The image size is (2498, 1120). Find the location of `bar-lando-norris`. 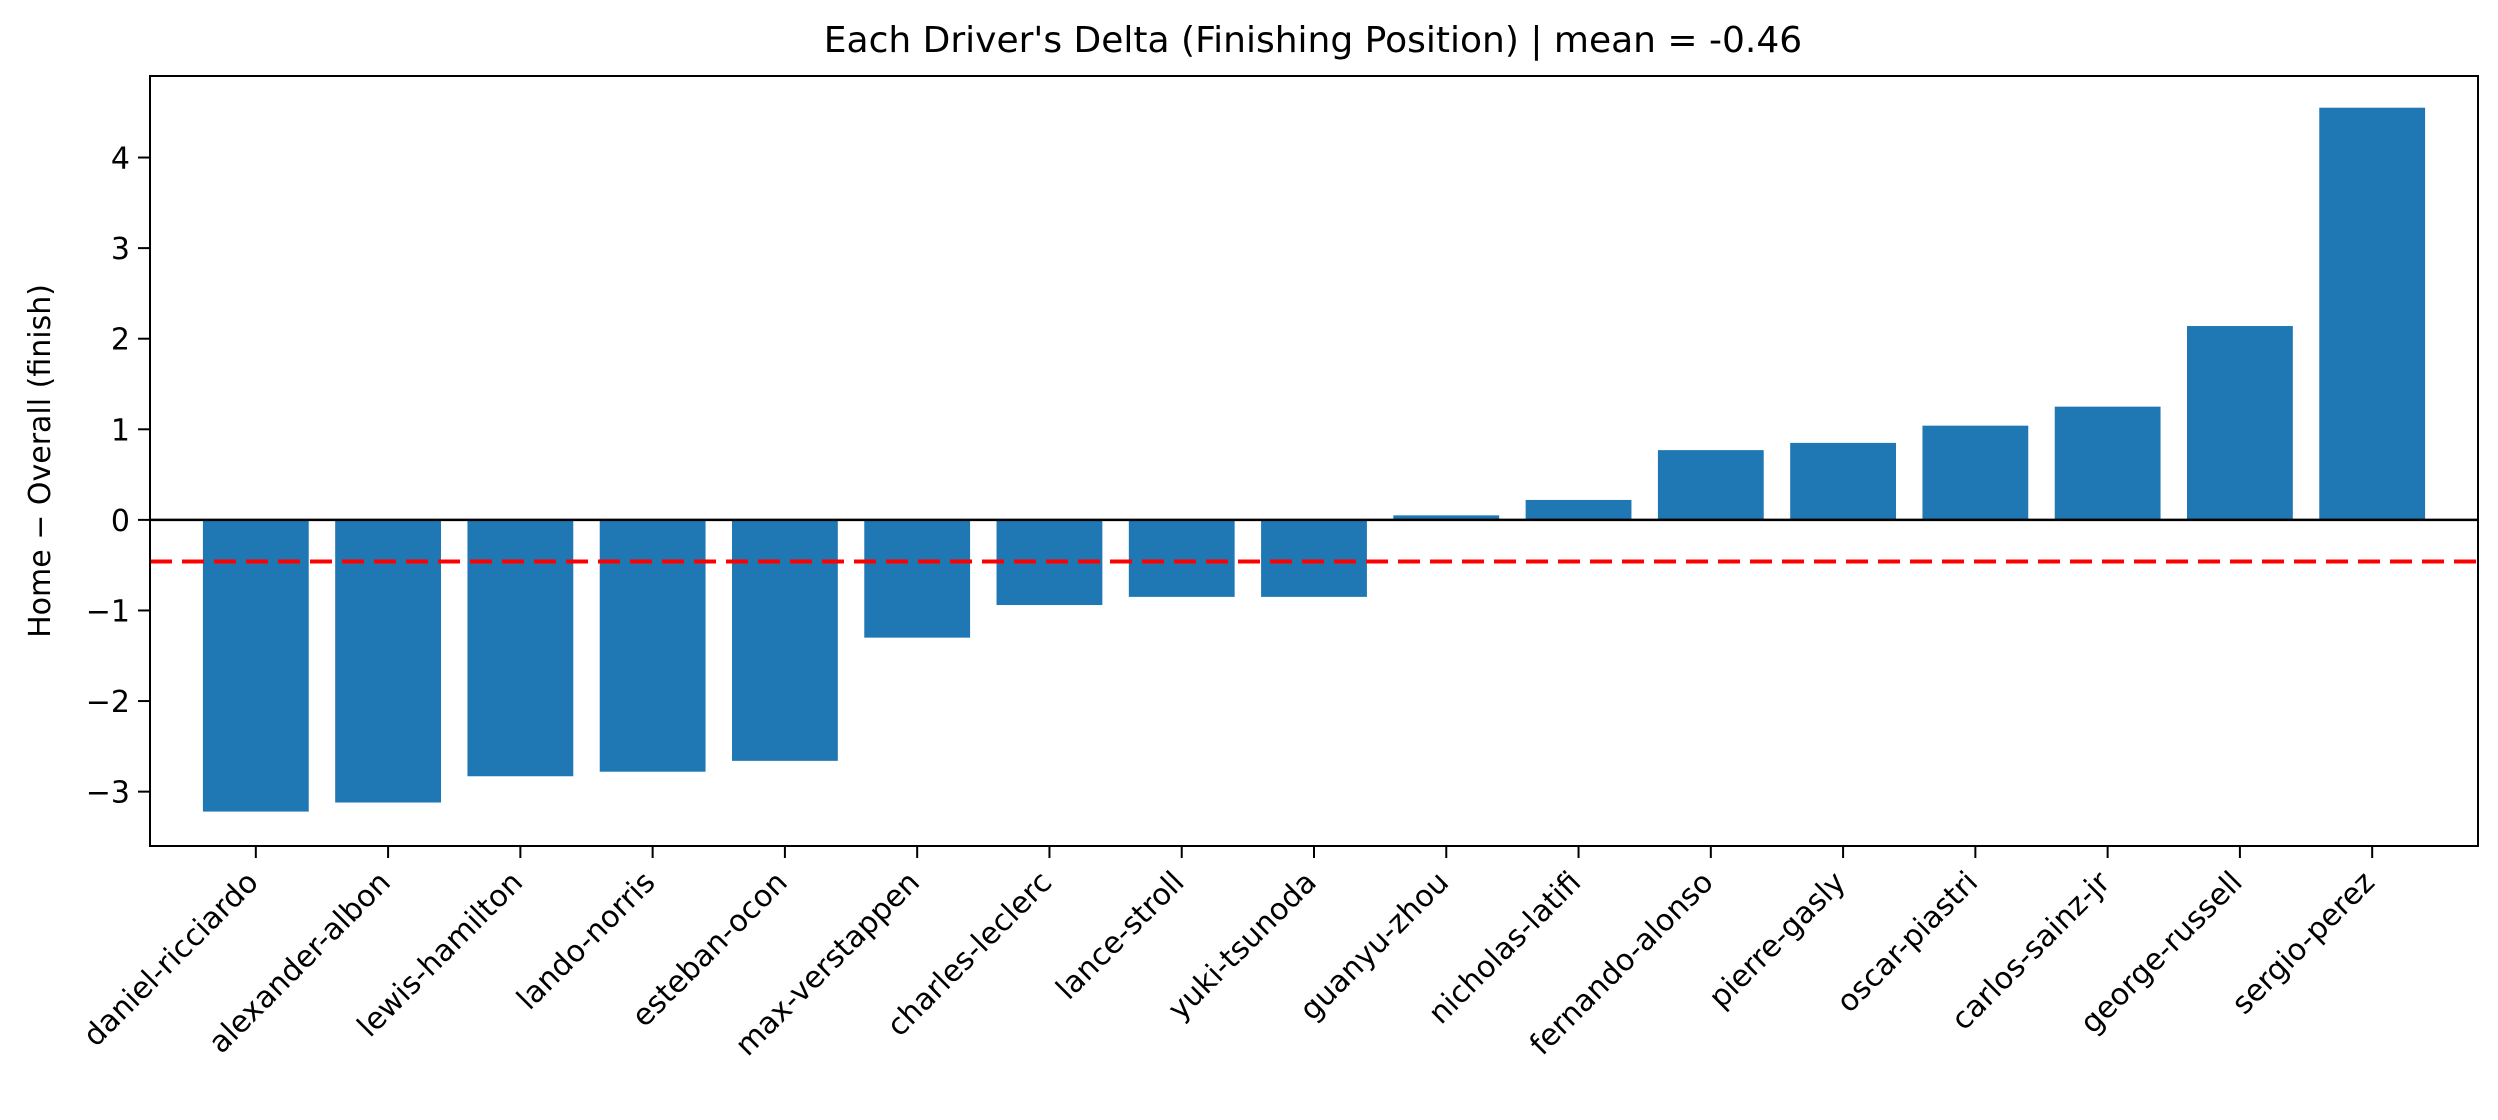

bar-lando-norris is located at coordinates (652, 645).